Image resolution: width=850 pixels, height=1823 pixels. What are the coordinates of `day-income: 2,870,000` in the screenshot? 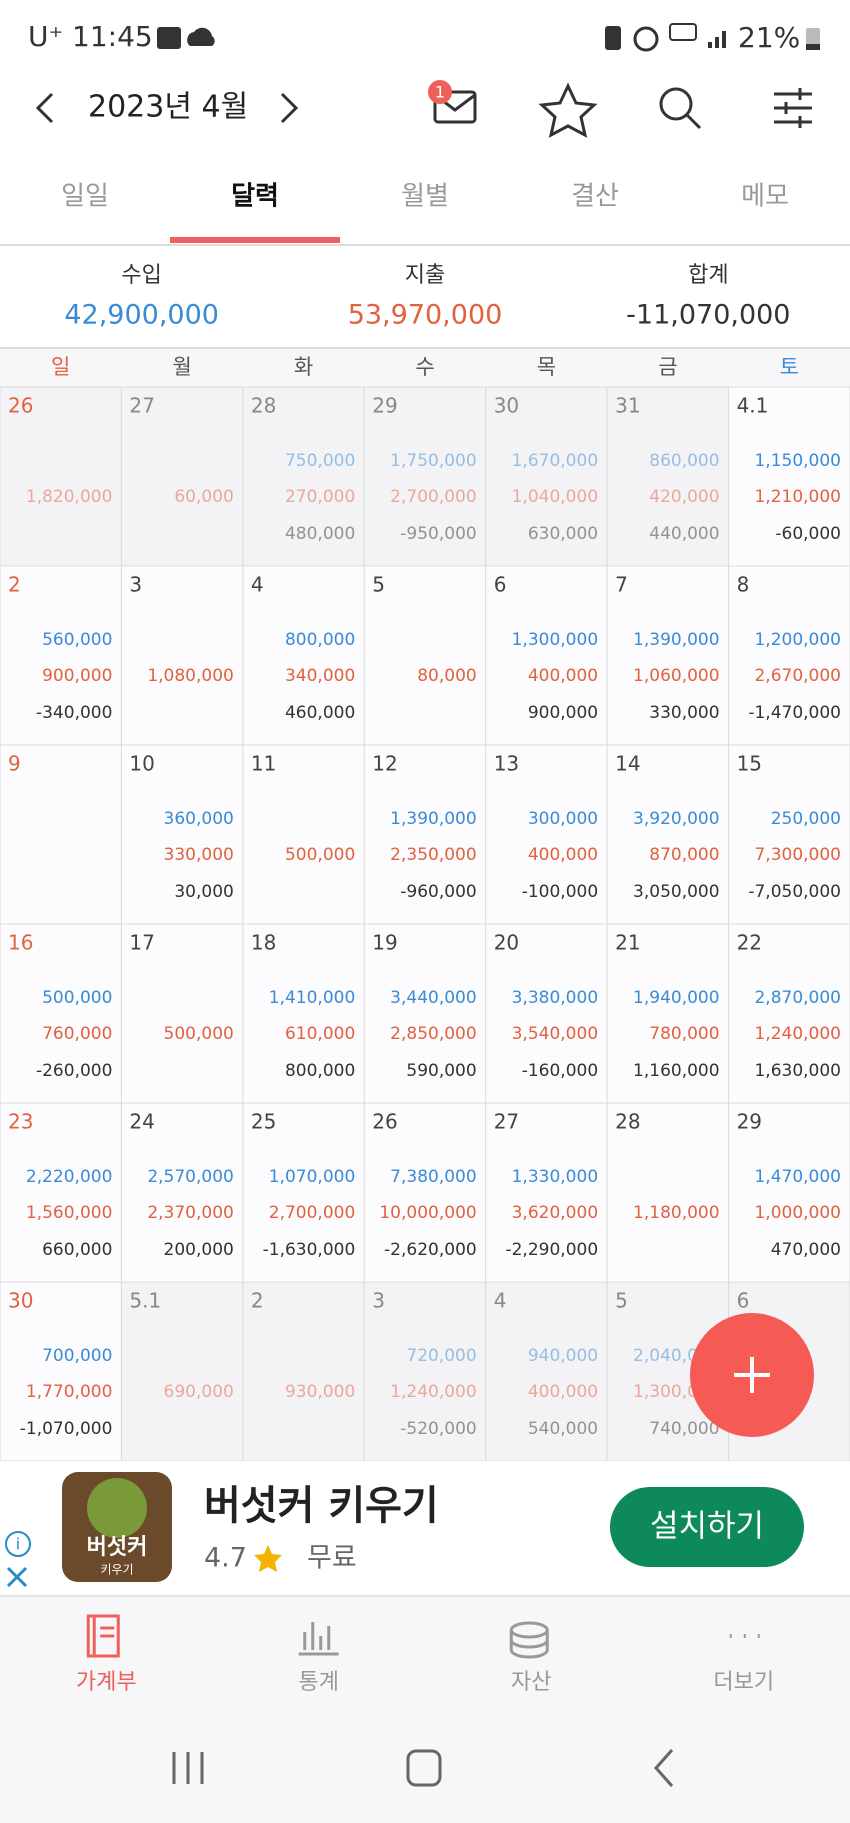 It's located at (797, 998).